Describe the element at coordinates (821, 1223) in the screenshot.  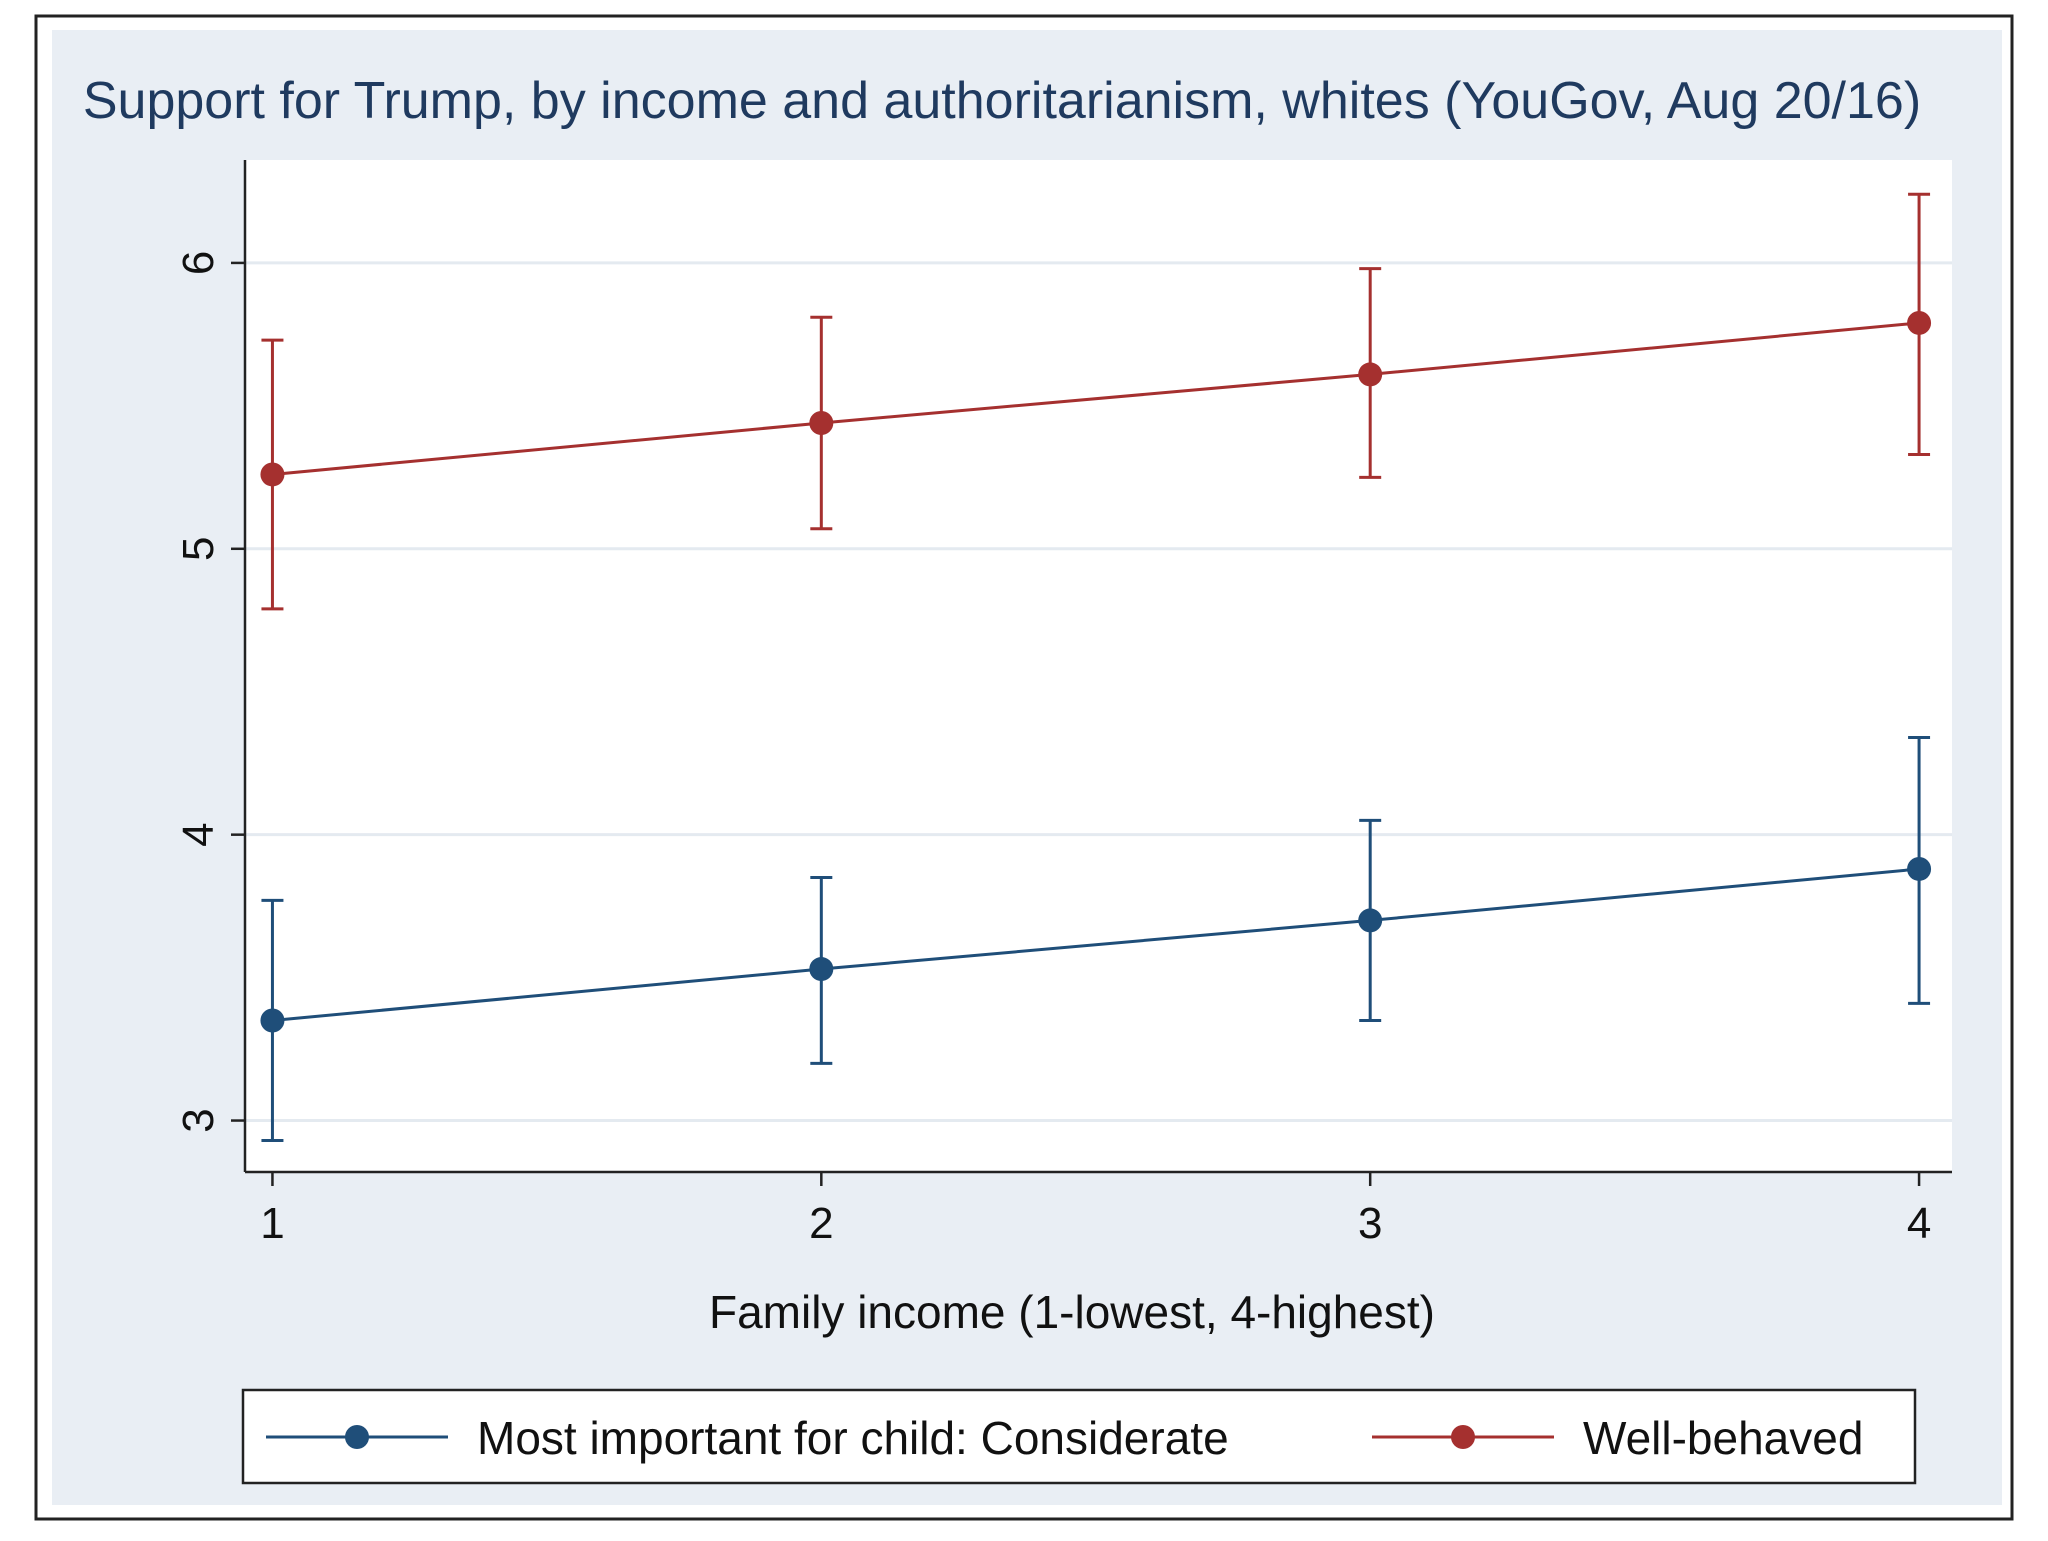
I see `x-tick-label-1: 2` at that location.